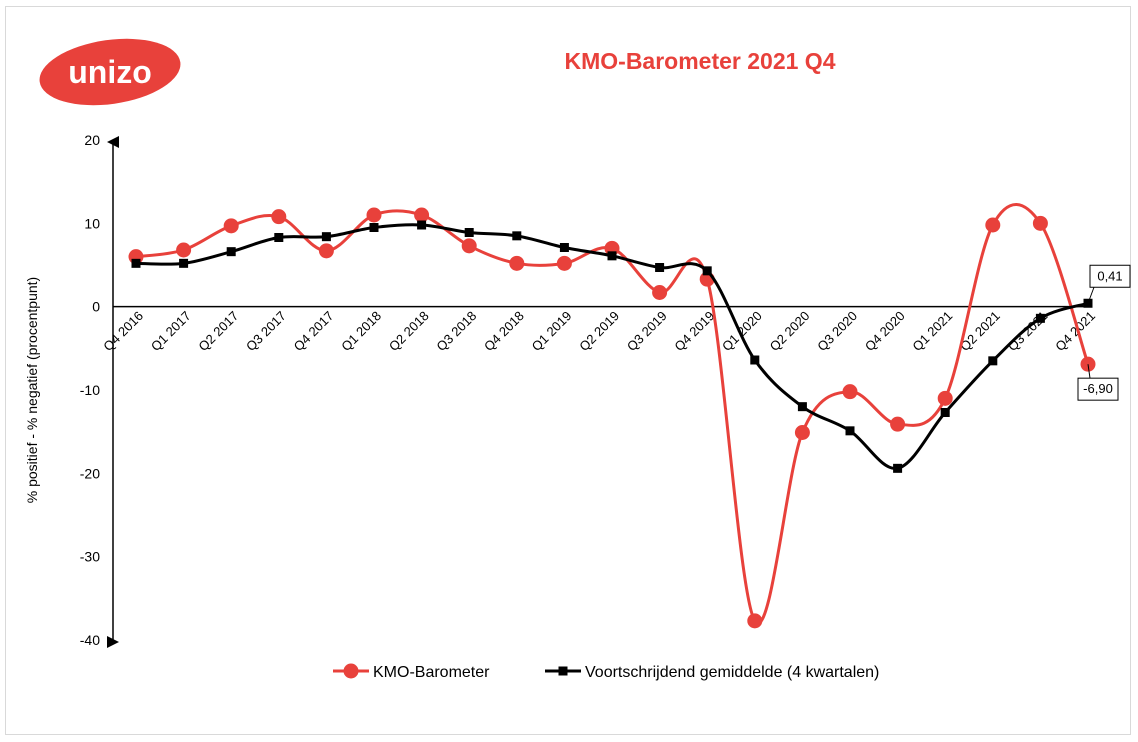 The image size is (1138, 742). I want to click on y-axis-label: % positief - % negatief (procentpunt), so click(32, 390).